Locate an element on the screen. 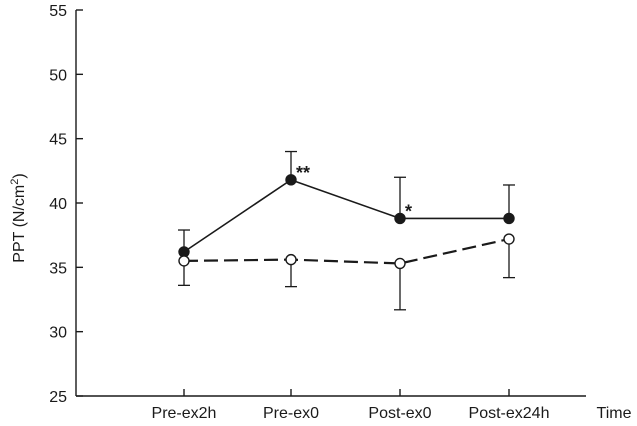  y-tick-label: 30 is located at coordinates (58, 333).